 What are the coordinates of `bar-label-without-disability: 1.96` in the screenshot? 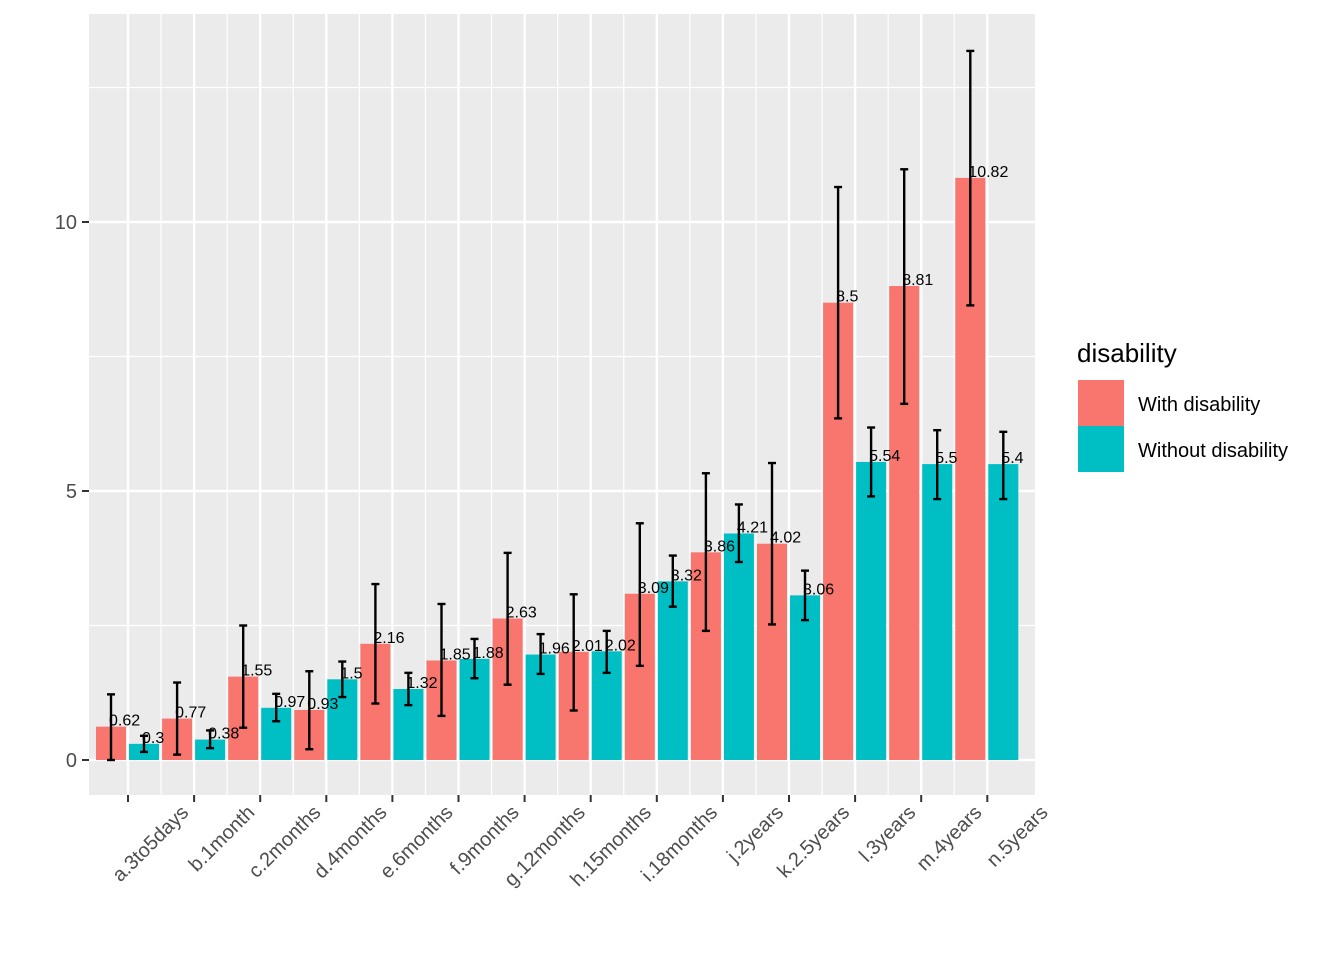 It's located at (554, 649).